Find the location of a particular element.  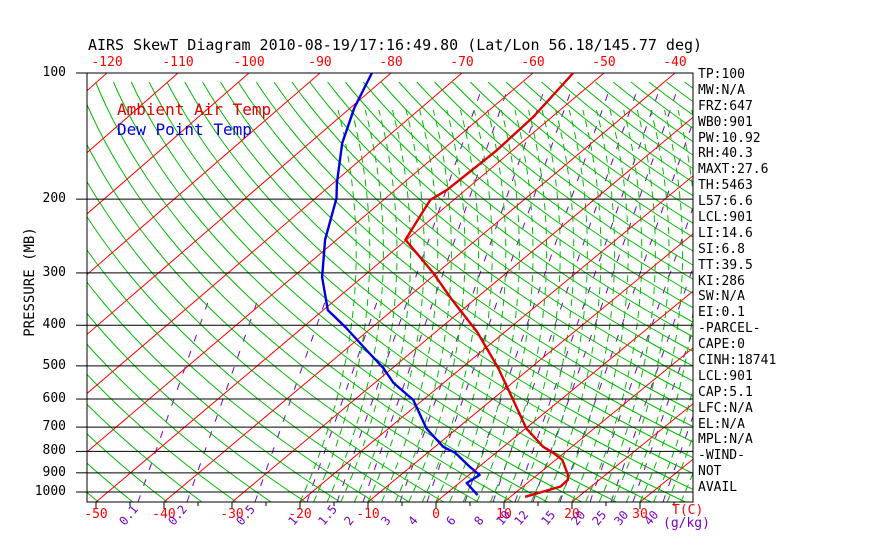

pressure-label: 600 is located at coordinates (54, 399).